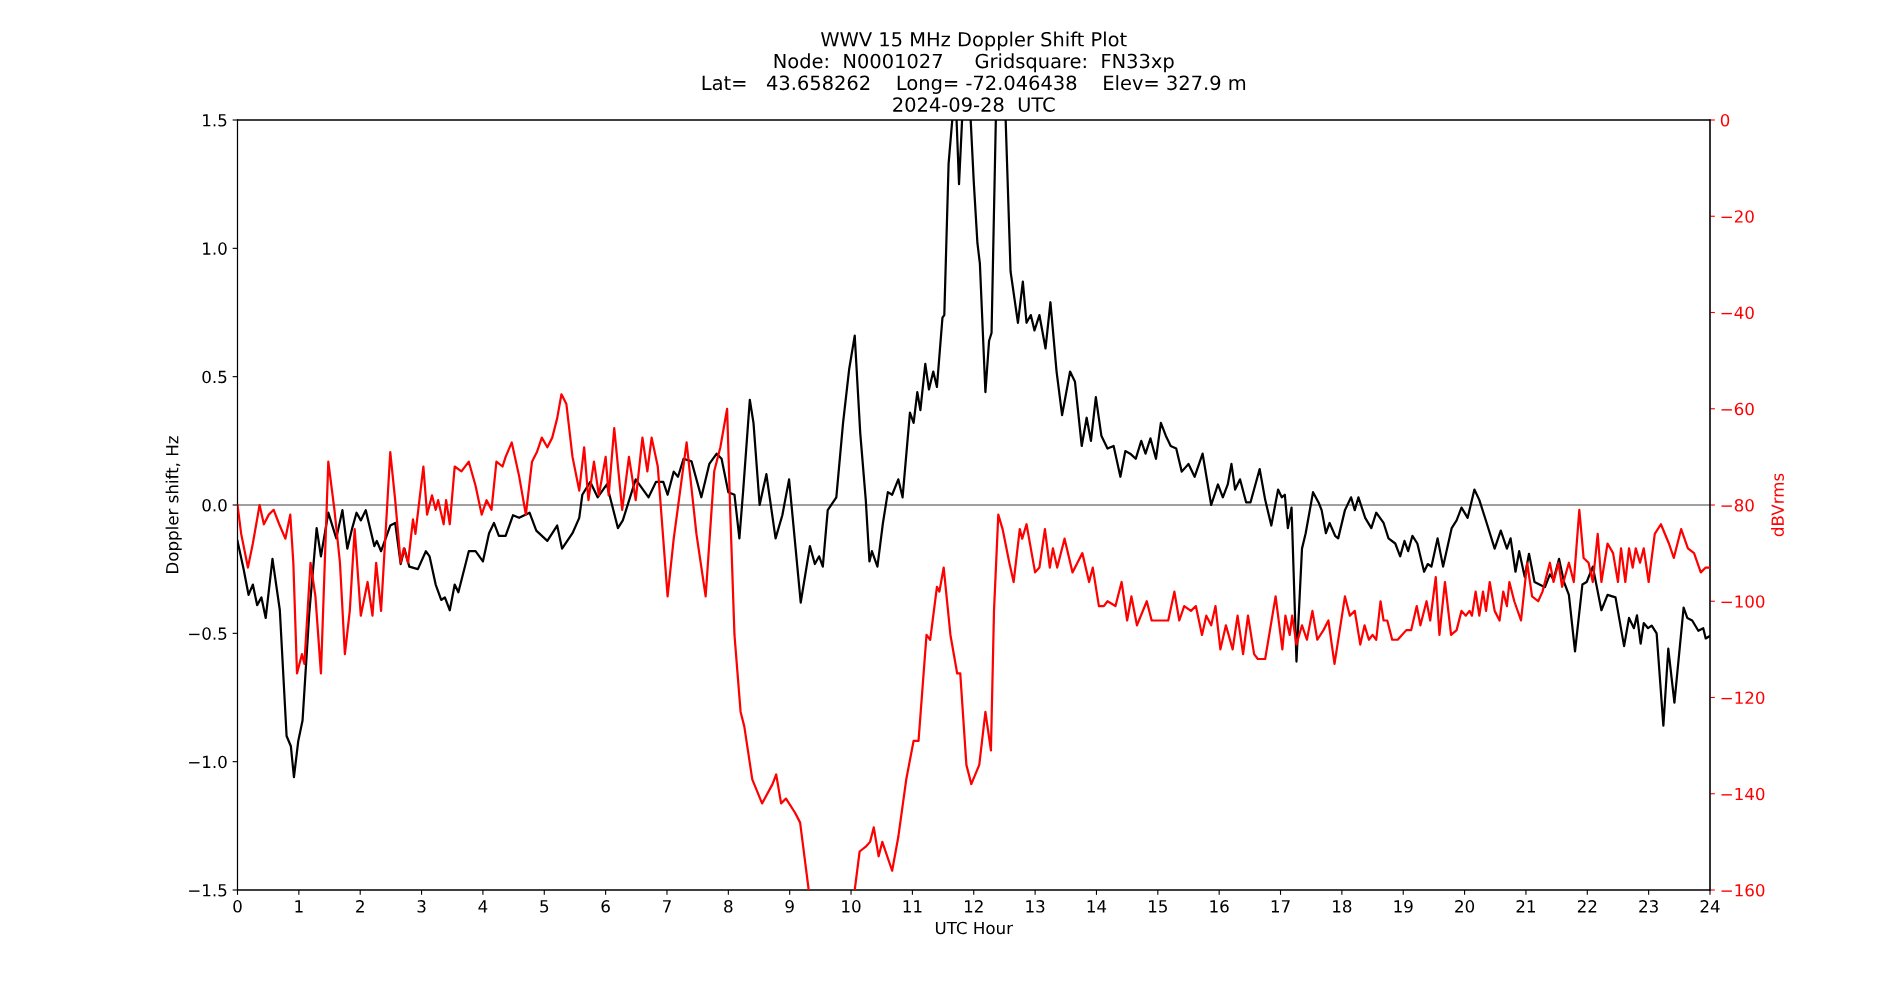 The height and width of the screenshot is (1000, 1900). Describe the element at coordinates (912, 906) in the screenshot. I see `x-tick-label: 11` at that location.